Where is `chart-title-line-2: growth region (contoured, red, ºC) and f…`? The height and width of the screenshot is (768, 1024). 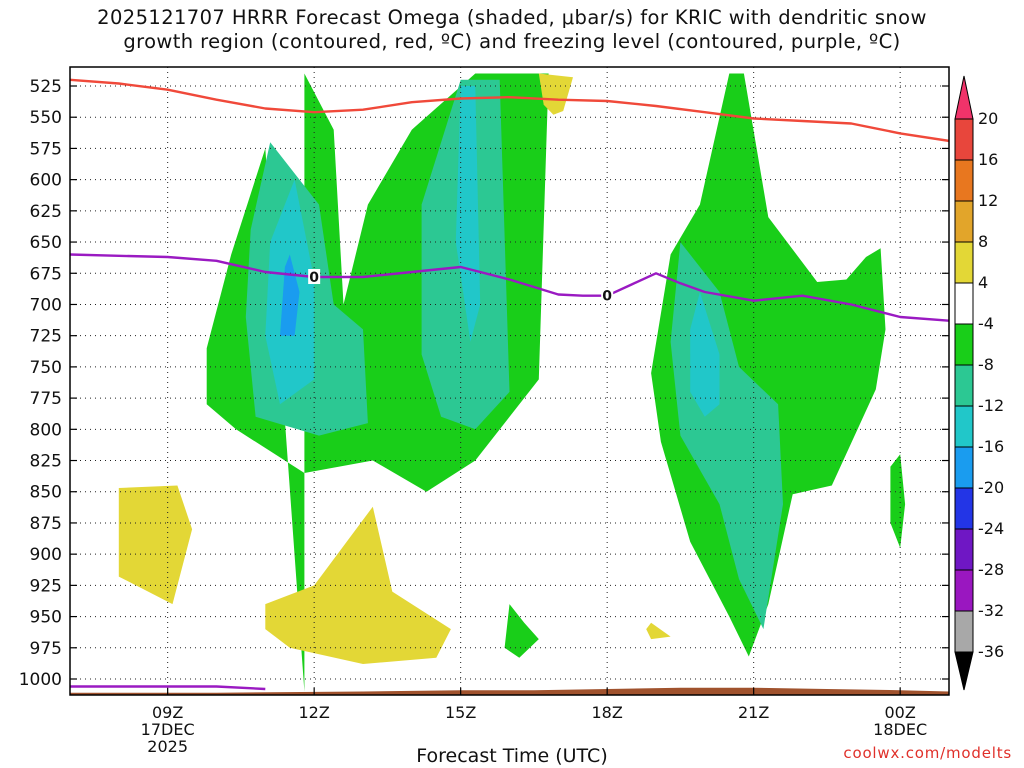
chart-title-line-2: growth region (contoured, red, ºC) and f… is located at coordinates (512, 41).